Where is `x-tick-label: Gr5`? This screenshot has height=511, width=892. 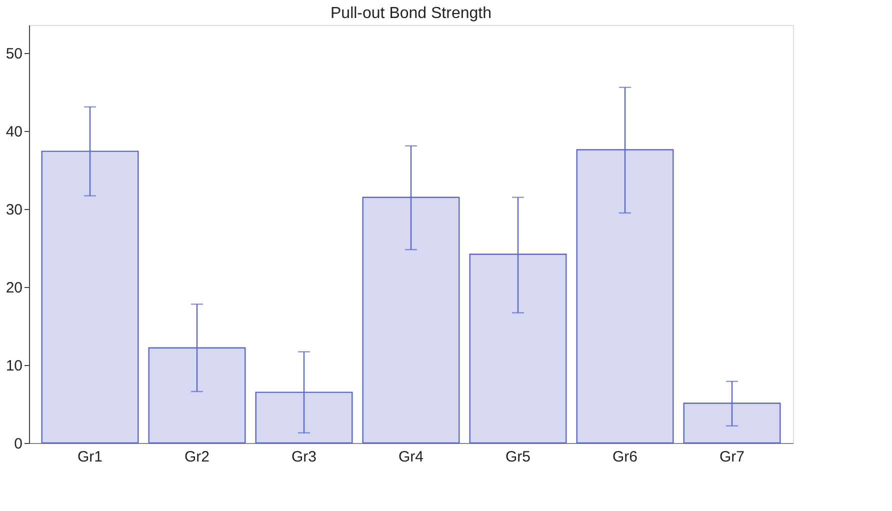
x-tick-label: Gr5 is located at coordinates (518, 457).